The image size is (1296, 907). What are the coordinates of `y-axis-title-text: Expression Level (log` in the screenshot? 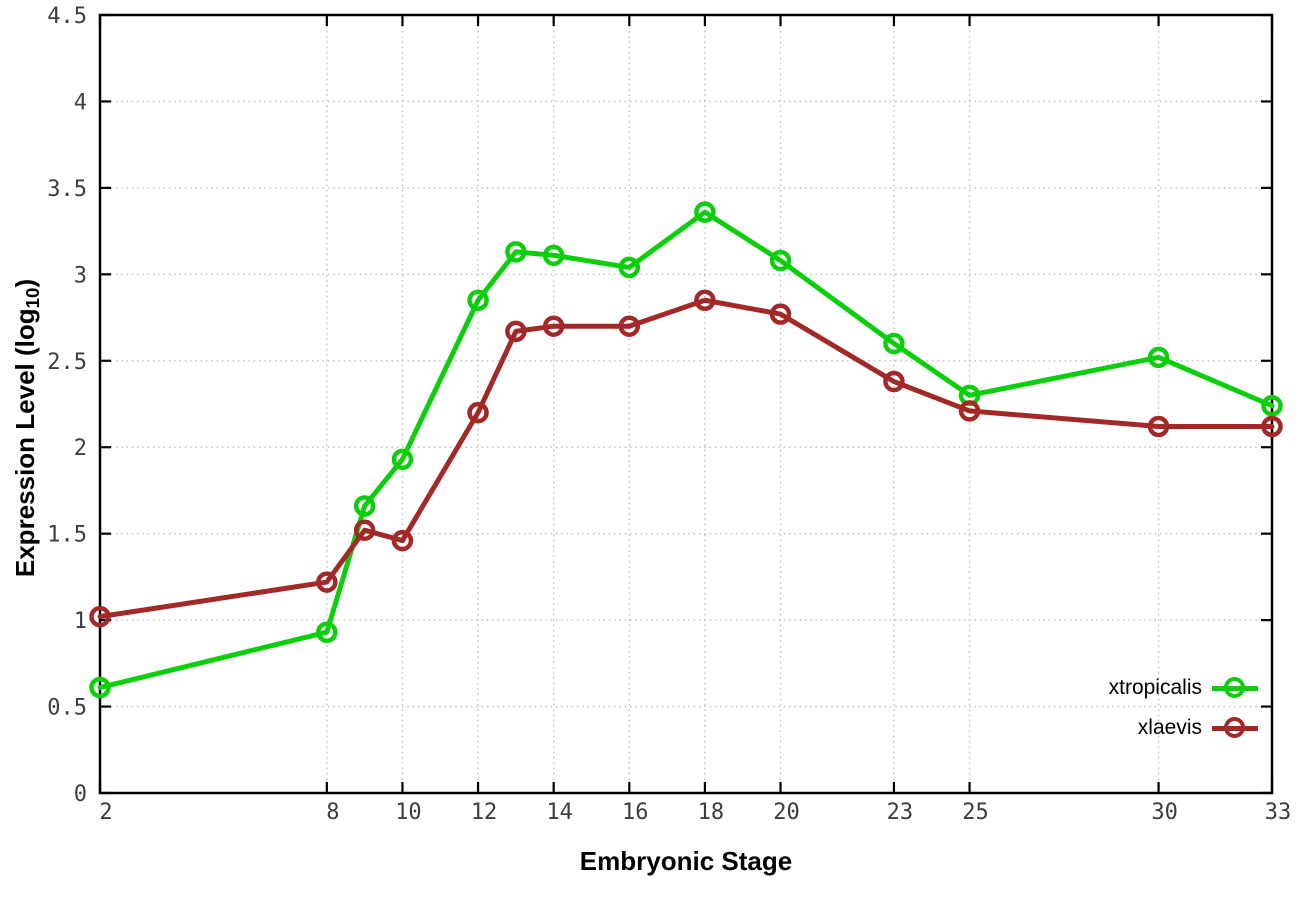 It's located at (24, 443).